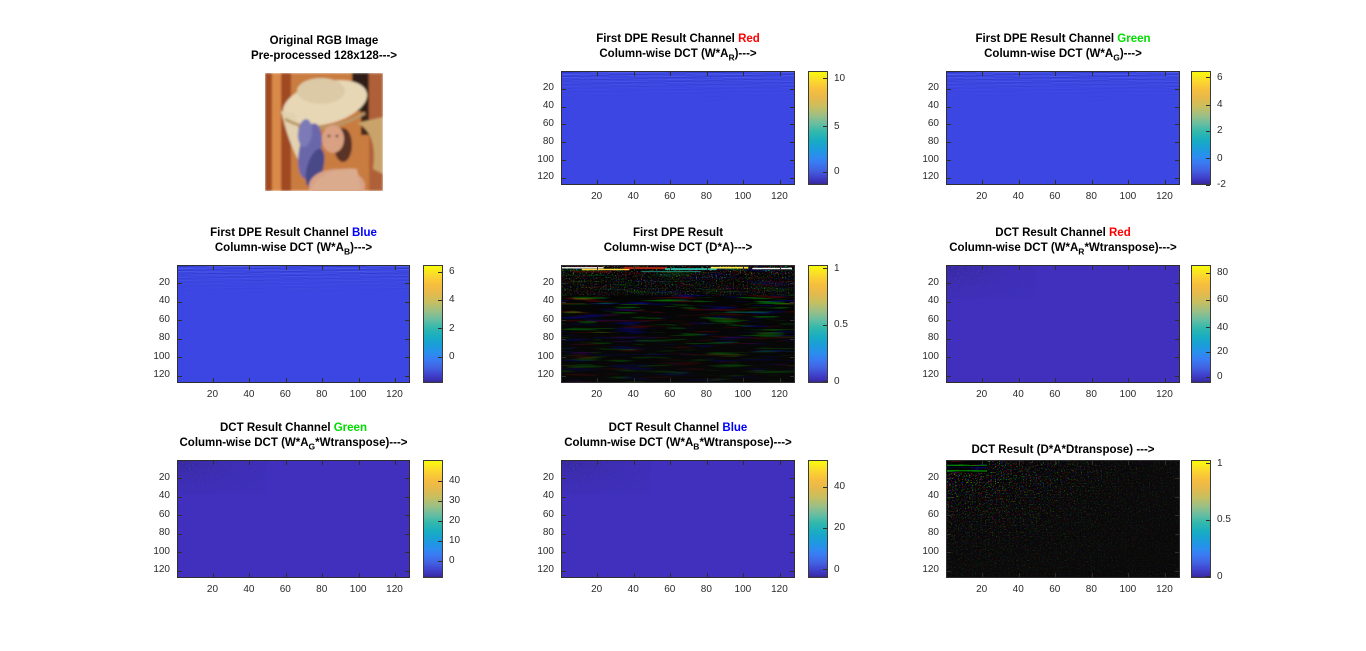 This screenshot has height=651, width=1366. I want to click on title-text: )--->, so click(1130, 54).